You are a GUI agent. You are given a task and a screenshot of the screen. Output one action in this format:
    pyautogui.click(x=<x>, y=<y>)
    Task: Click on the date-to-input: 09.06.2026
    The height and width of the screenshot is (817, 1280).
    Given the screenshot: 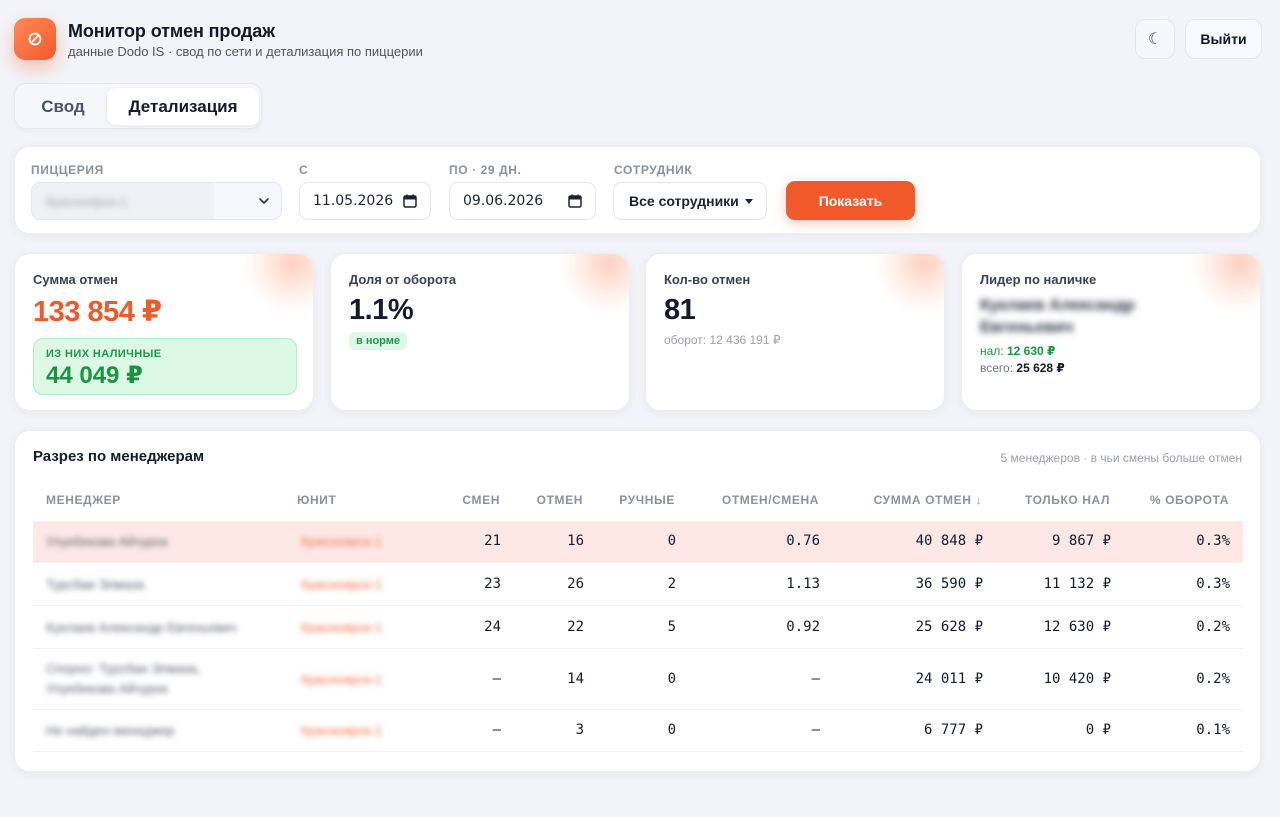 What is the action you would take?
    pyautogui.click(x=522, y=201)
    